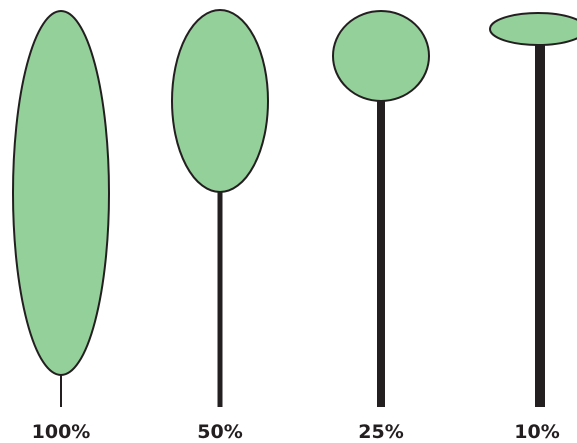 This screenshot has width=577, height=443. What do you see at coordinates (220, 432) in the screenshot?
I see `figure-label-50: 50%` at bounding box center [220, 432].